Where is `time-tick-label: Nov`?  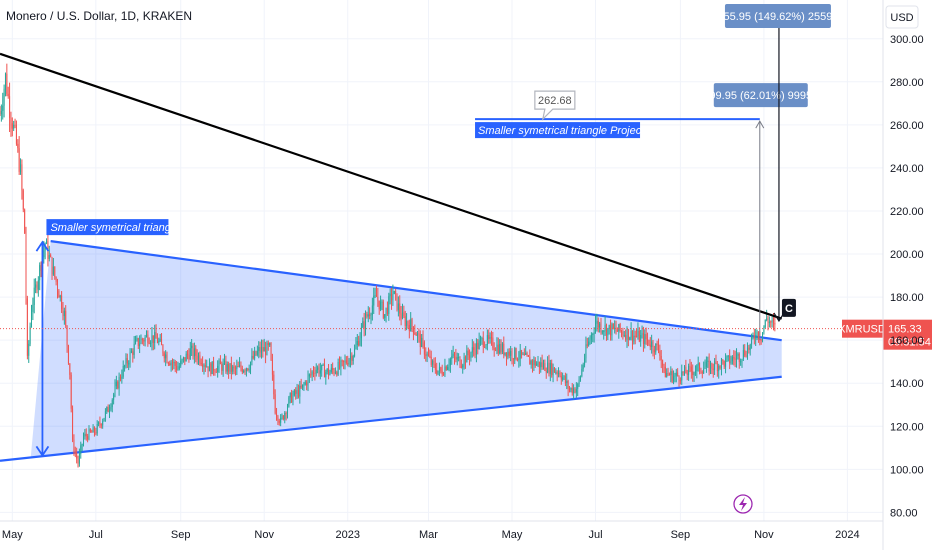 time-tick-label: Nov is located at coordinates (264, 535).